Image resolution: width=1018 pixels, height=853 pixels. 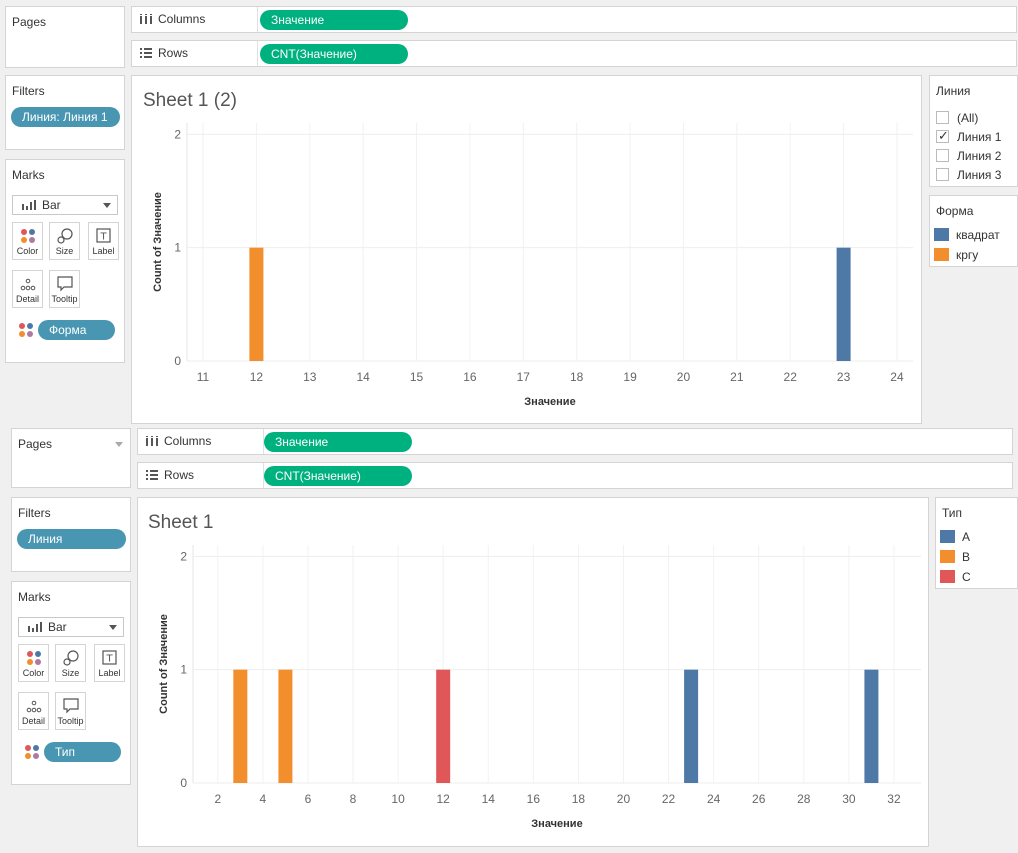 What do you see at coordinates (978, 235) in the screenshot?
I see `legend-label: квадрат` at bounding box center [978, 235].